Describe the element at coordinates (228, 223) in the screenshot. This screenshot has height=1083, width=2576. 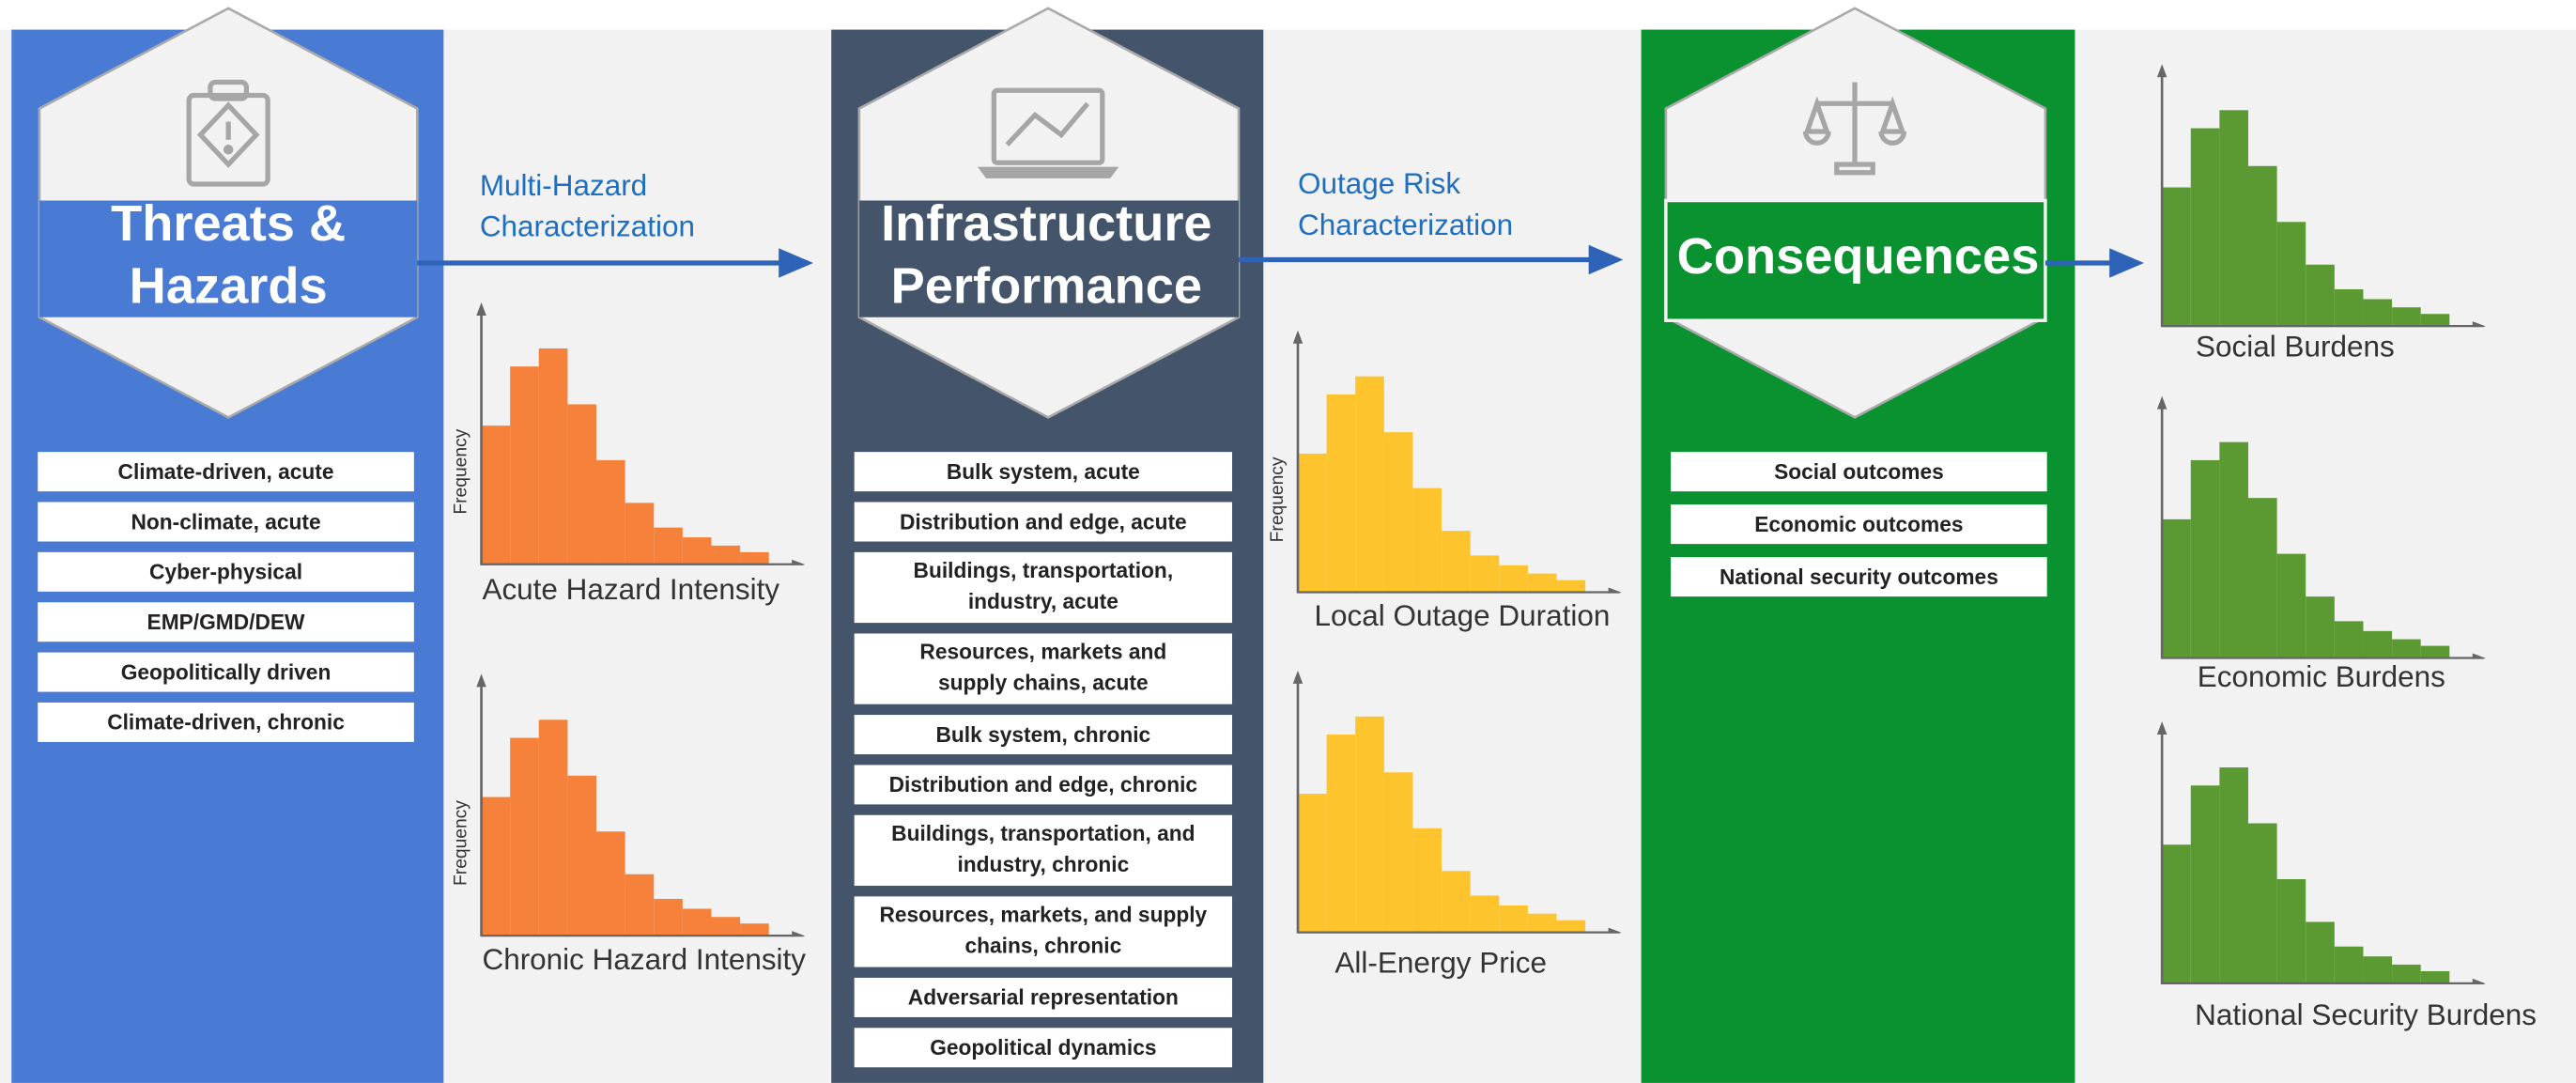
I see `column-title: Threats &` at that location.